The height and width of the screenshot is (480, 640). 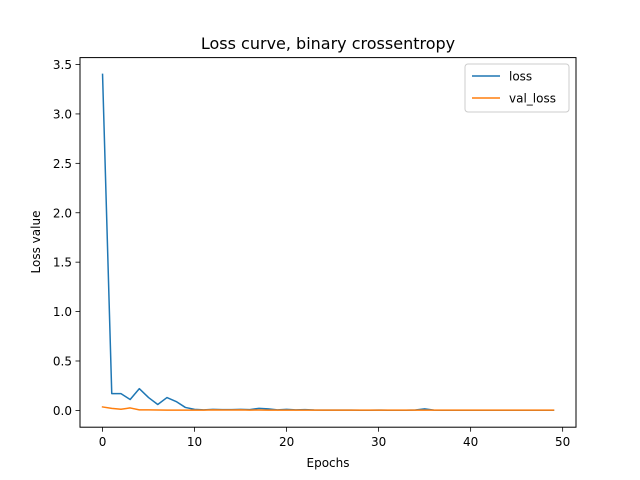 What do you see at coordinates (62, 263) in the screenshot?
I see `y-tick-label: 1.5` at bounding box center [62, 263].